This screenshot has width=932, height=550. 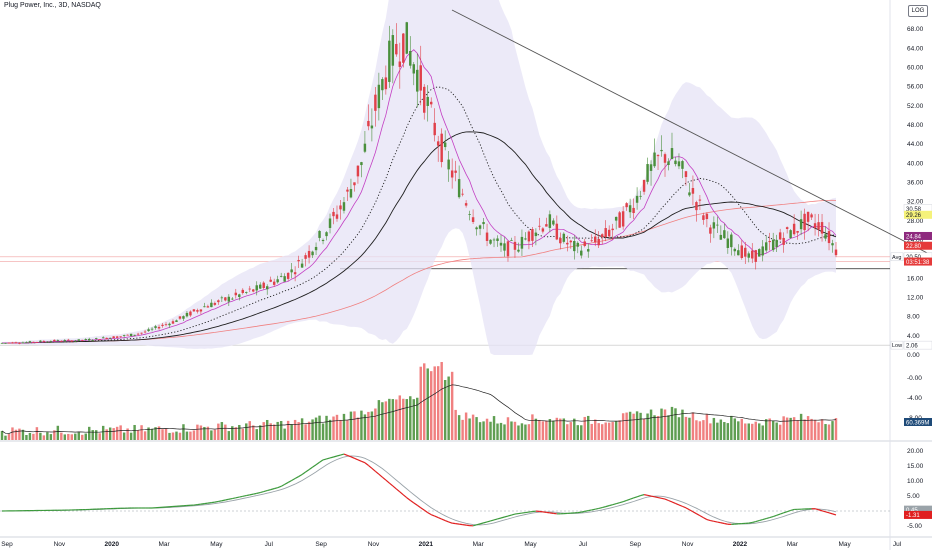 I want to click on price-tick-label: 68.00, so click(x=915, y=29).